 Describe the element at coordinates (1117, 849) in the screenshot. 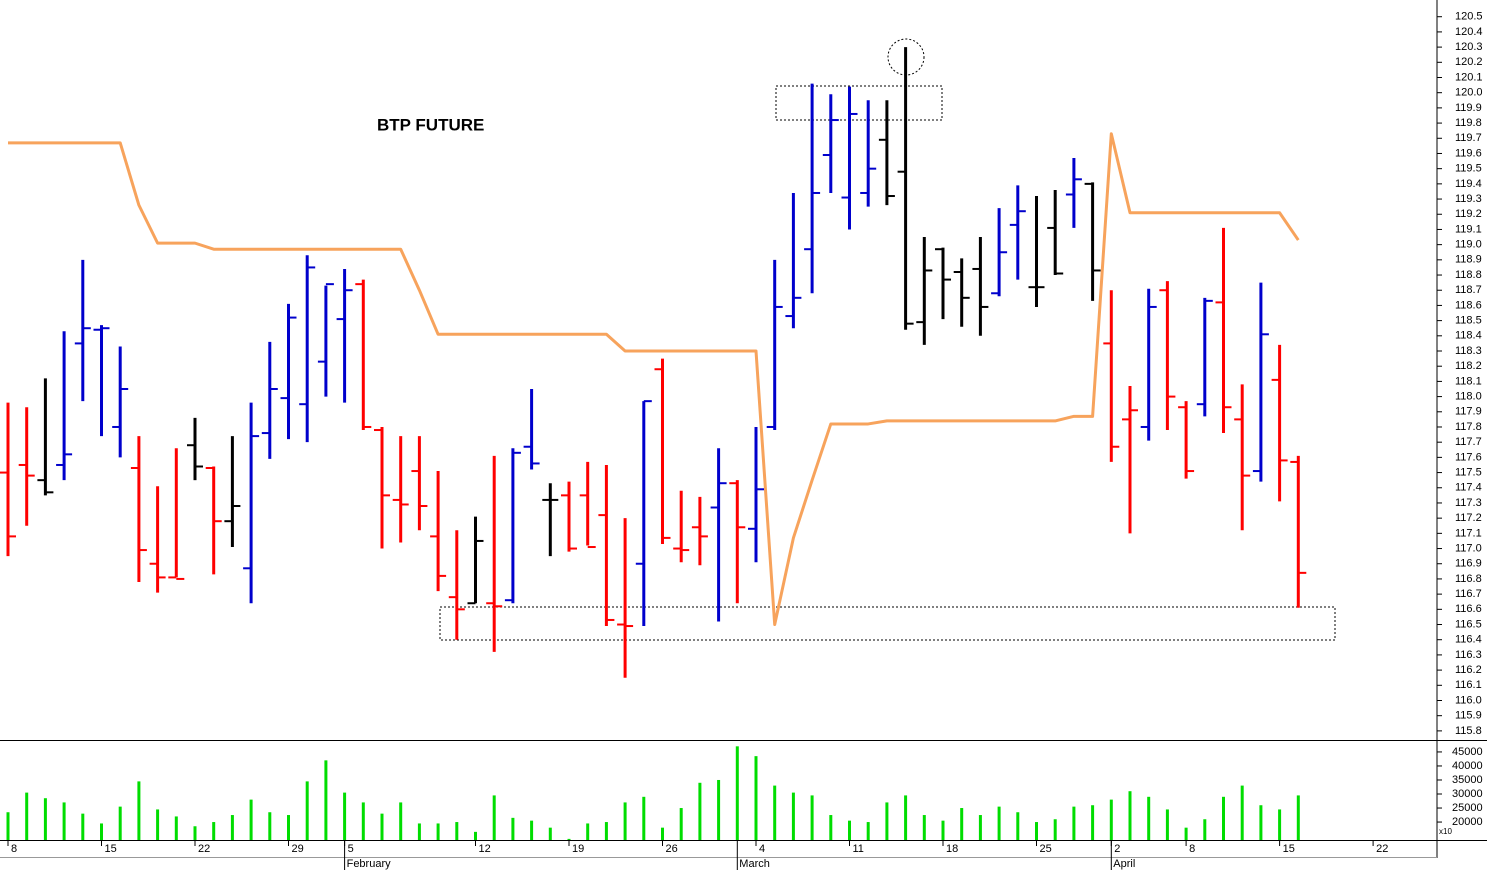

I see `x-tick-label: 2` at that location.